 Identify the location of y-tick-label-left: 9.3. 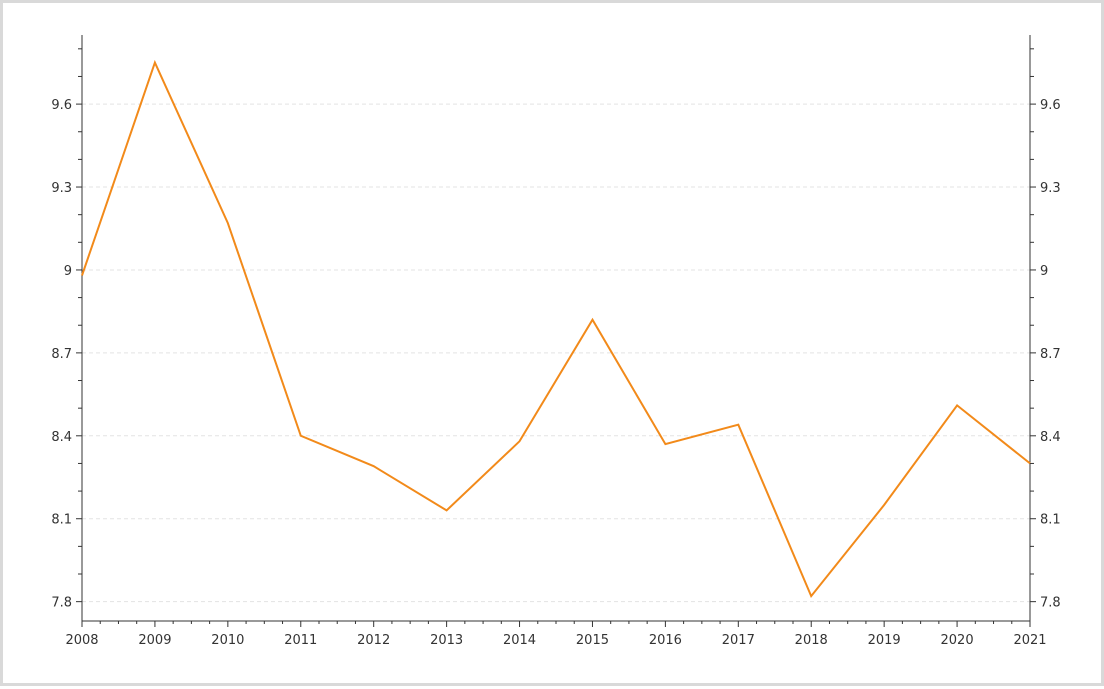
(61, 188).